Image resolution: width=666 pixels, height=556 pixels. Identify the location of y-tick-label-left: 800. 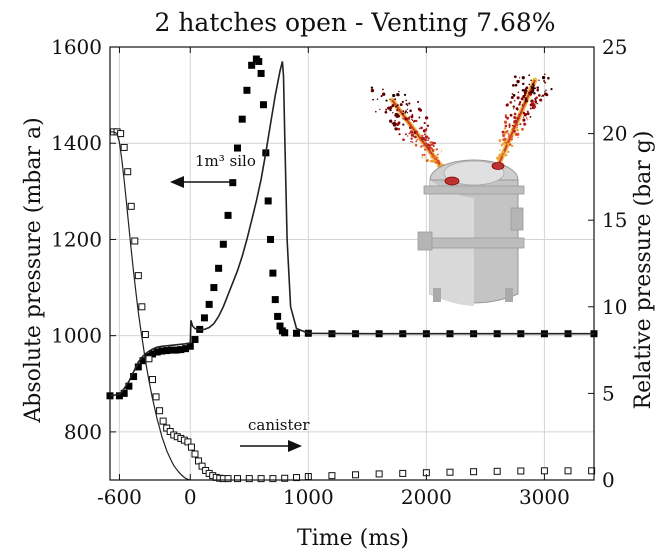
(83, 432).